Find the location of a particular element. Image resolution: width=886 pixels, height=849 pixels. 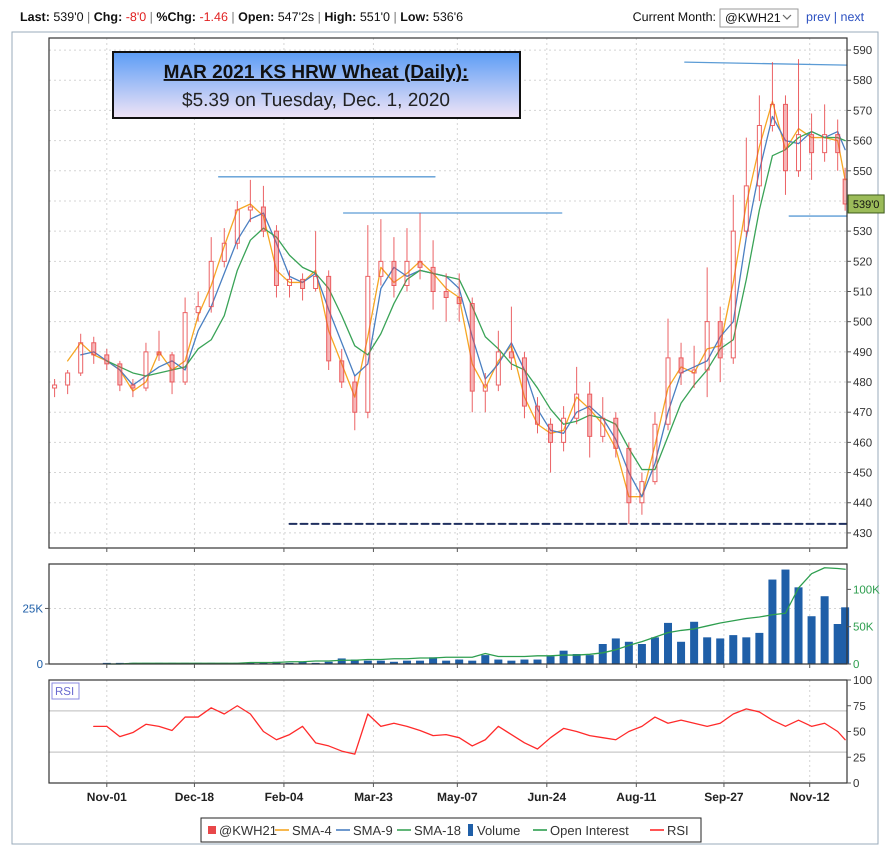

y-tick-label: 50 is located at coordinates (859, 732).